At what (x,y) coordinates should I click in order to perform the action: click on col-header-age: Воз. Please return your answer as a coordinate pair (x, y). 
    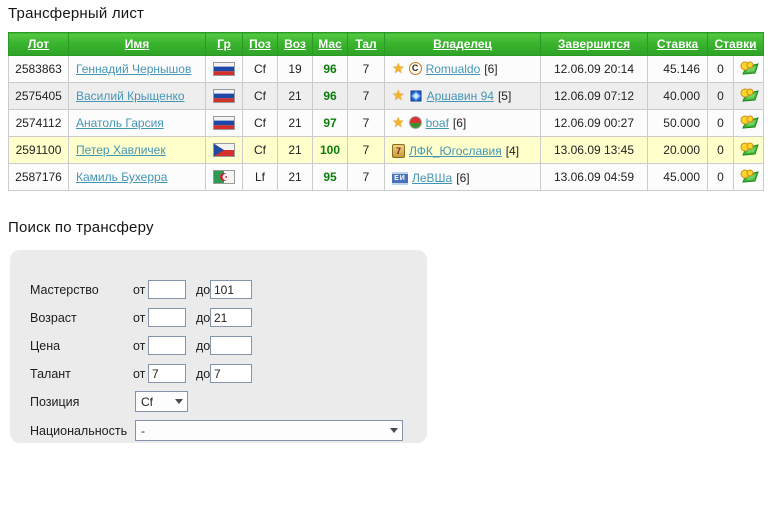
    Looking at the image, I should click on (295, 44).